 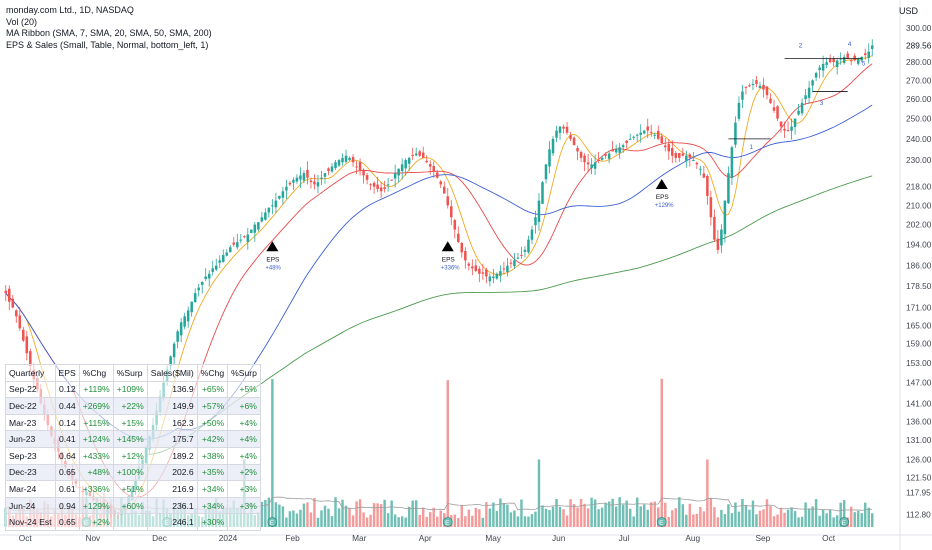 I want to click on volume-study-label: Vol (20), so click(x=22, y=21).